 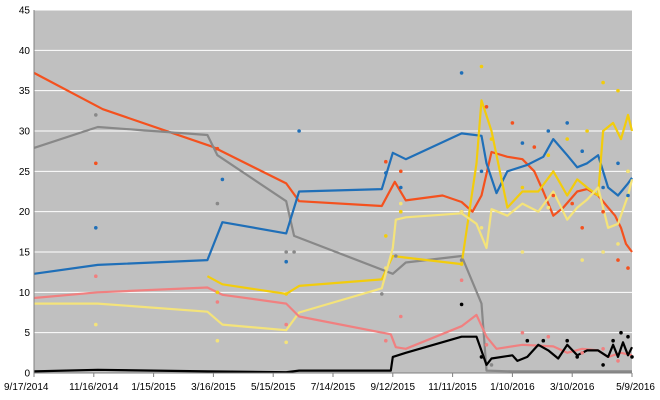 What do you see at coordinates (25, 11) in the screenshot?
I see `y-tick-label: 45` at bounding box center [25, 11].